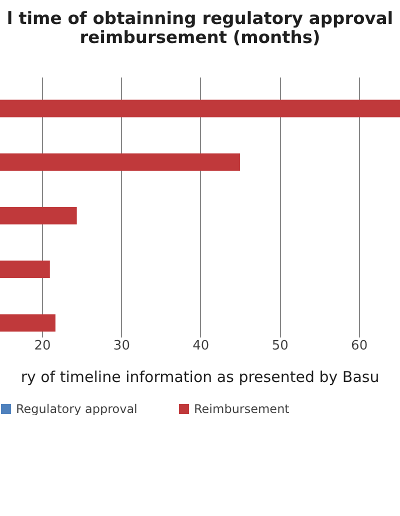 Image resolution: width=400 pixels, height=516 pixels. I want to click on x-tick-label: 30, so click(121, 346).